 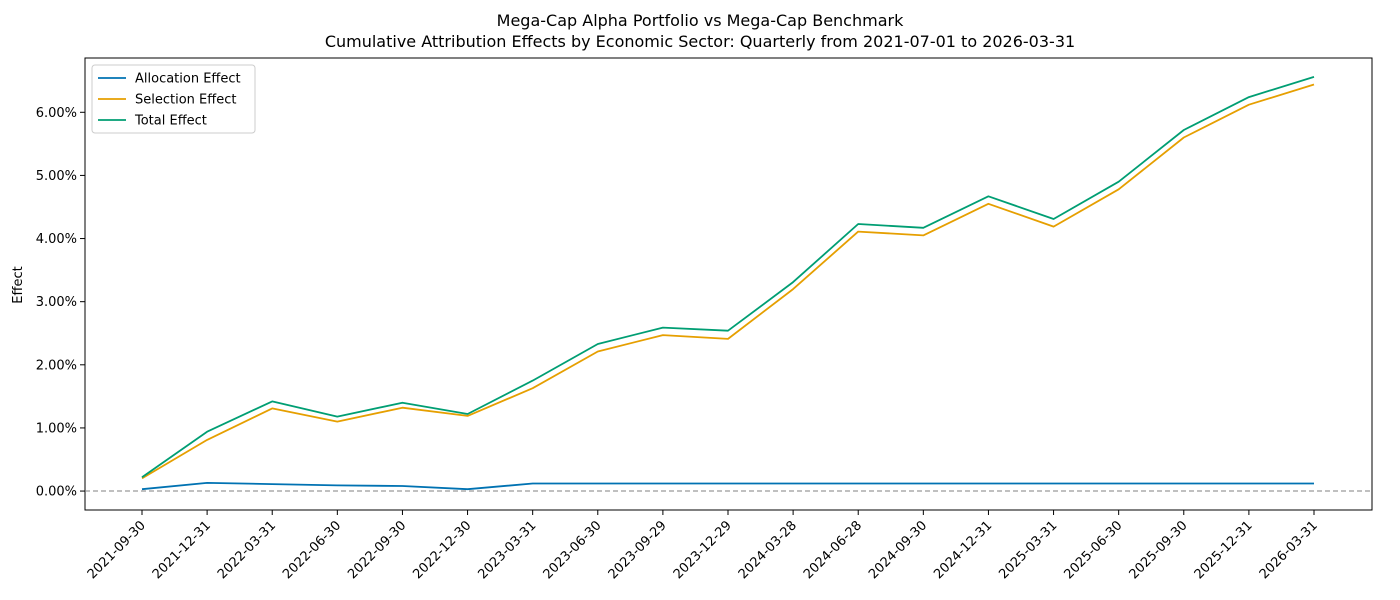 What do you see at coordinates (768, 550) in the screenshot?
I see `x-tick-label: 2024-03-28` at bounding box center [768, 550].